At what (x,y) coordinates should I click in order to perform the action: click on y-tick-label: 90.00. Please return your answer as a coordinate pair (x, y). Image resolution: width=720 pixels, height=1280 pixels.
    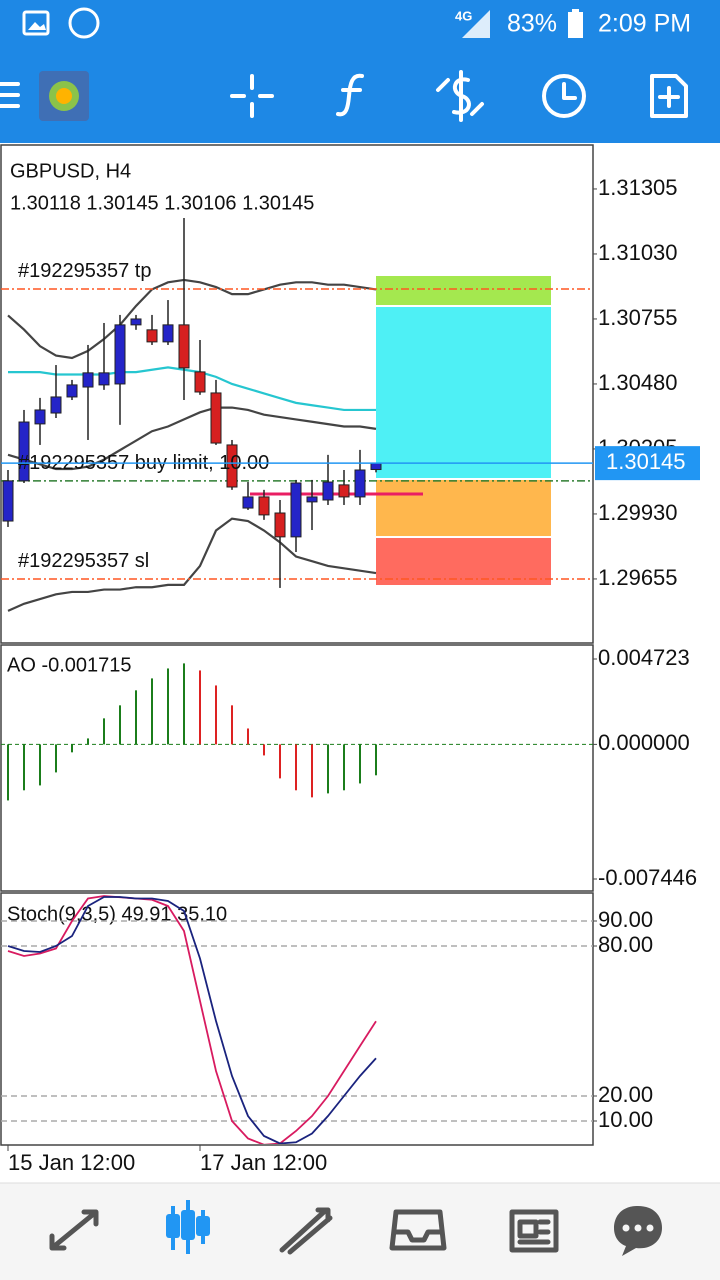
    Looking at the image, I should click on (625, 919).